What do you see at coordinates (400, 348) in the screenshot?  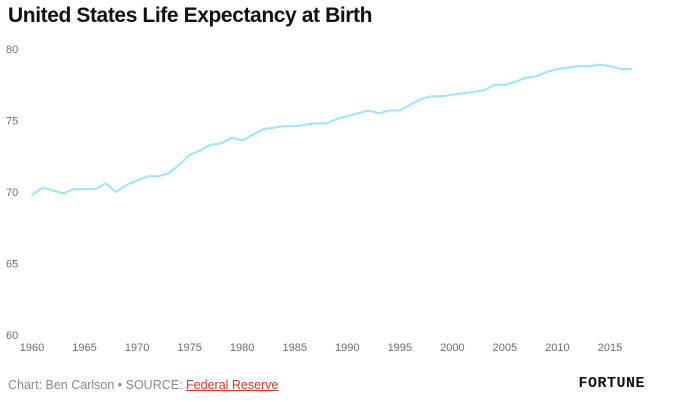 I see `x-tick-label: 1995` at bounding box center [400, 348].